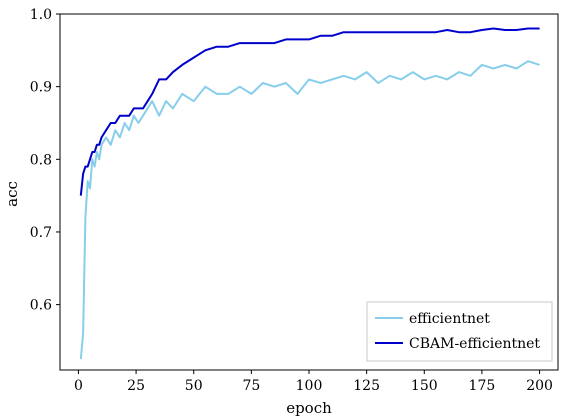 This screenshot has height=420, width=569. Describe the element at coordinates (194, 386) in the screenshot. I see `x-tick-label: 50` at that location.